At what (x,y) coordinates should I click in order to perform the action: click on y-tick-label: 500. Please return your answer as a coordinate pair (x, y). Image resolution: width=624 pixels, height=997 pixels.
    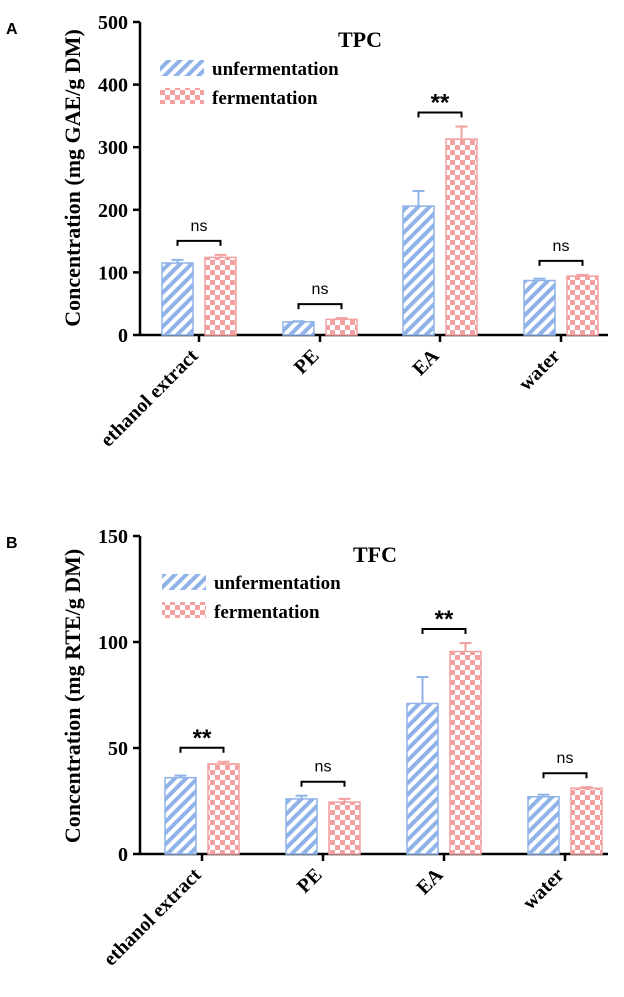
    Looking at the image, I should click on (113, 23).